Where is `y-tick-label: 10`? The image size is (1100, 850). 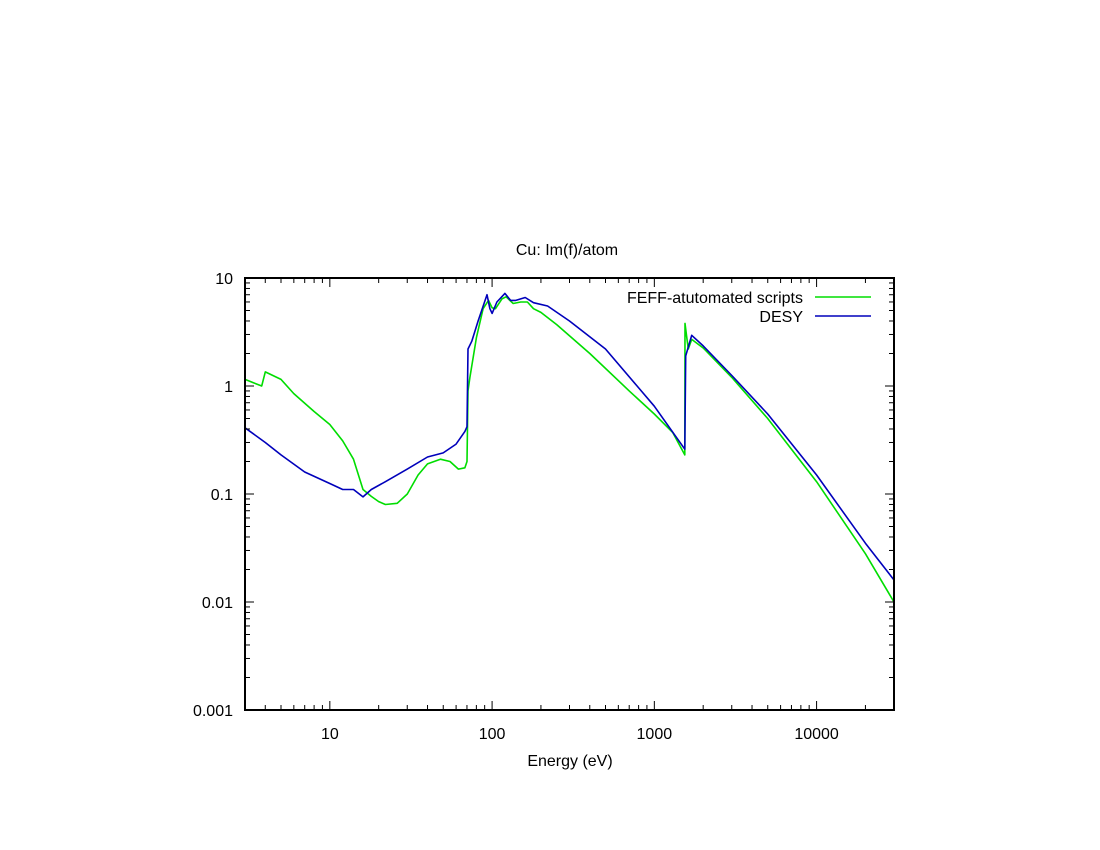
y-tick-label: 10 is located at coordinates (224, 279).